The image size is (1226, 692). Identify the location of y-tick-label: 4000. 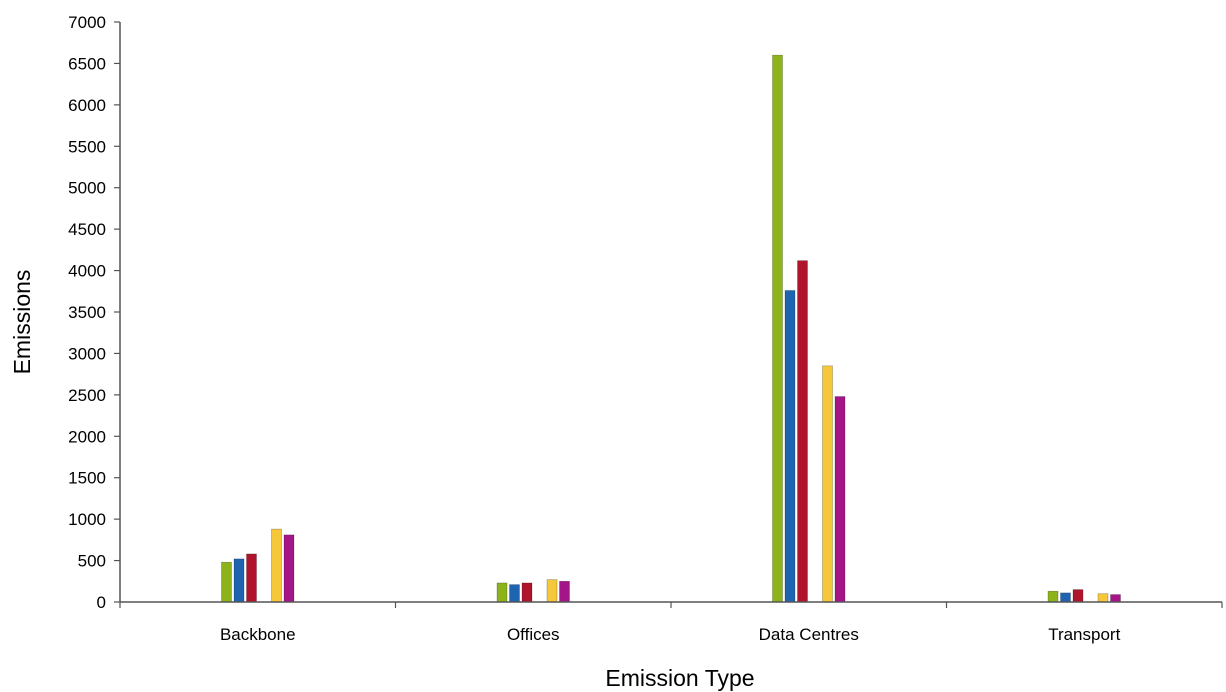
(87, 271).